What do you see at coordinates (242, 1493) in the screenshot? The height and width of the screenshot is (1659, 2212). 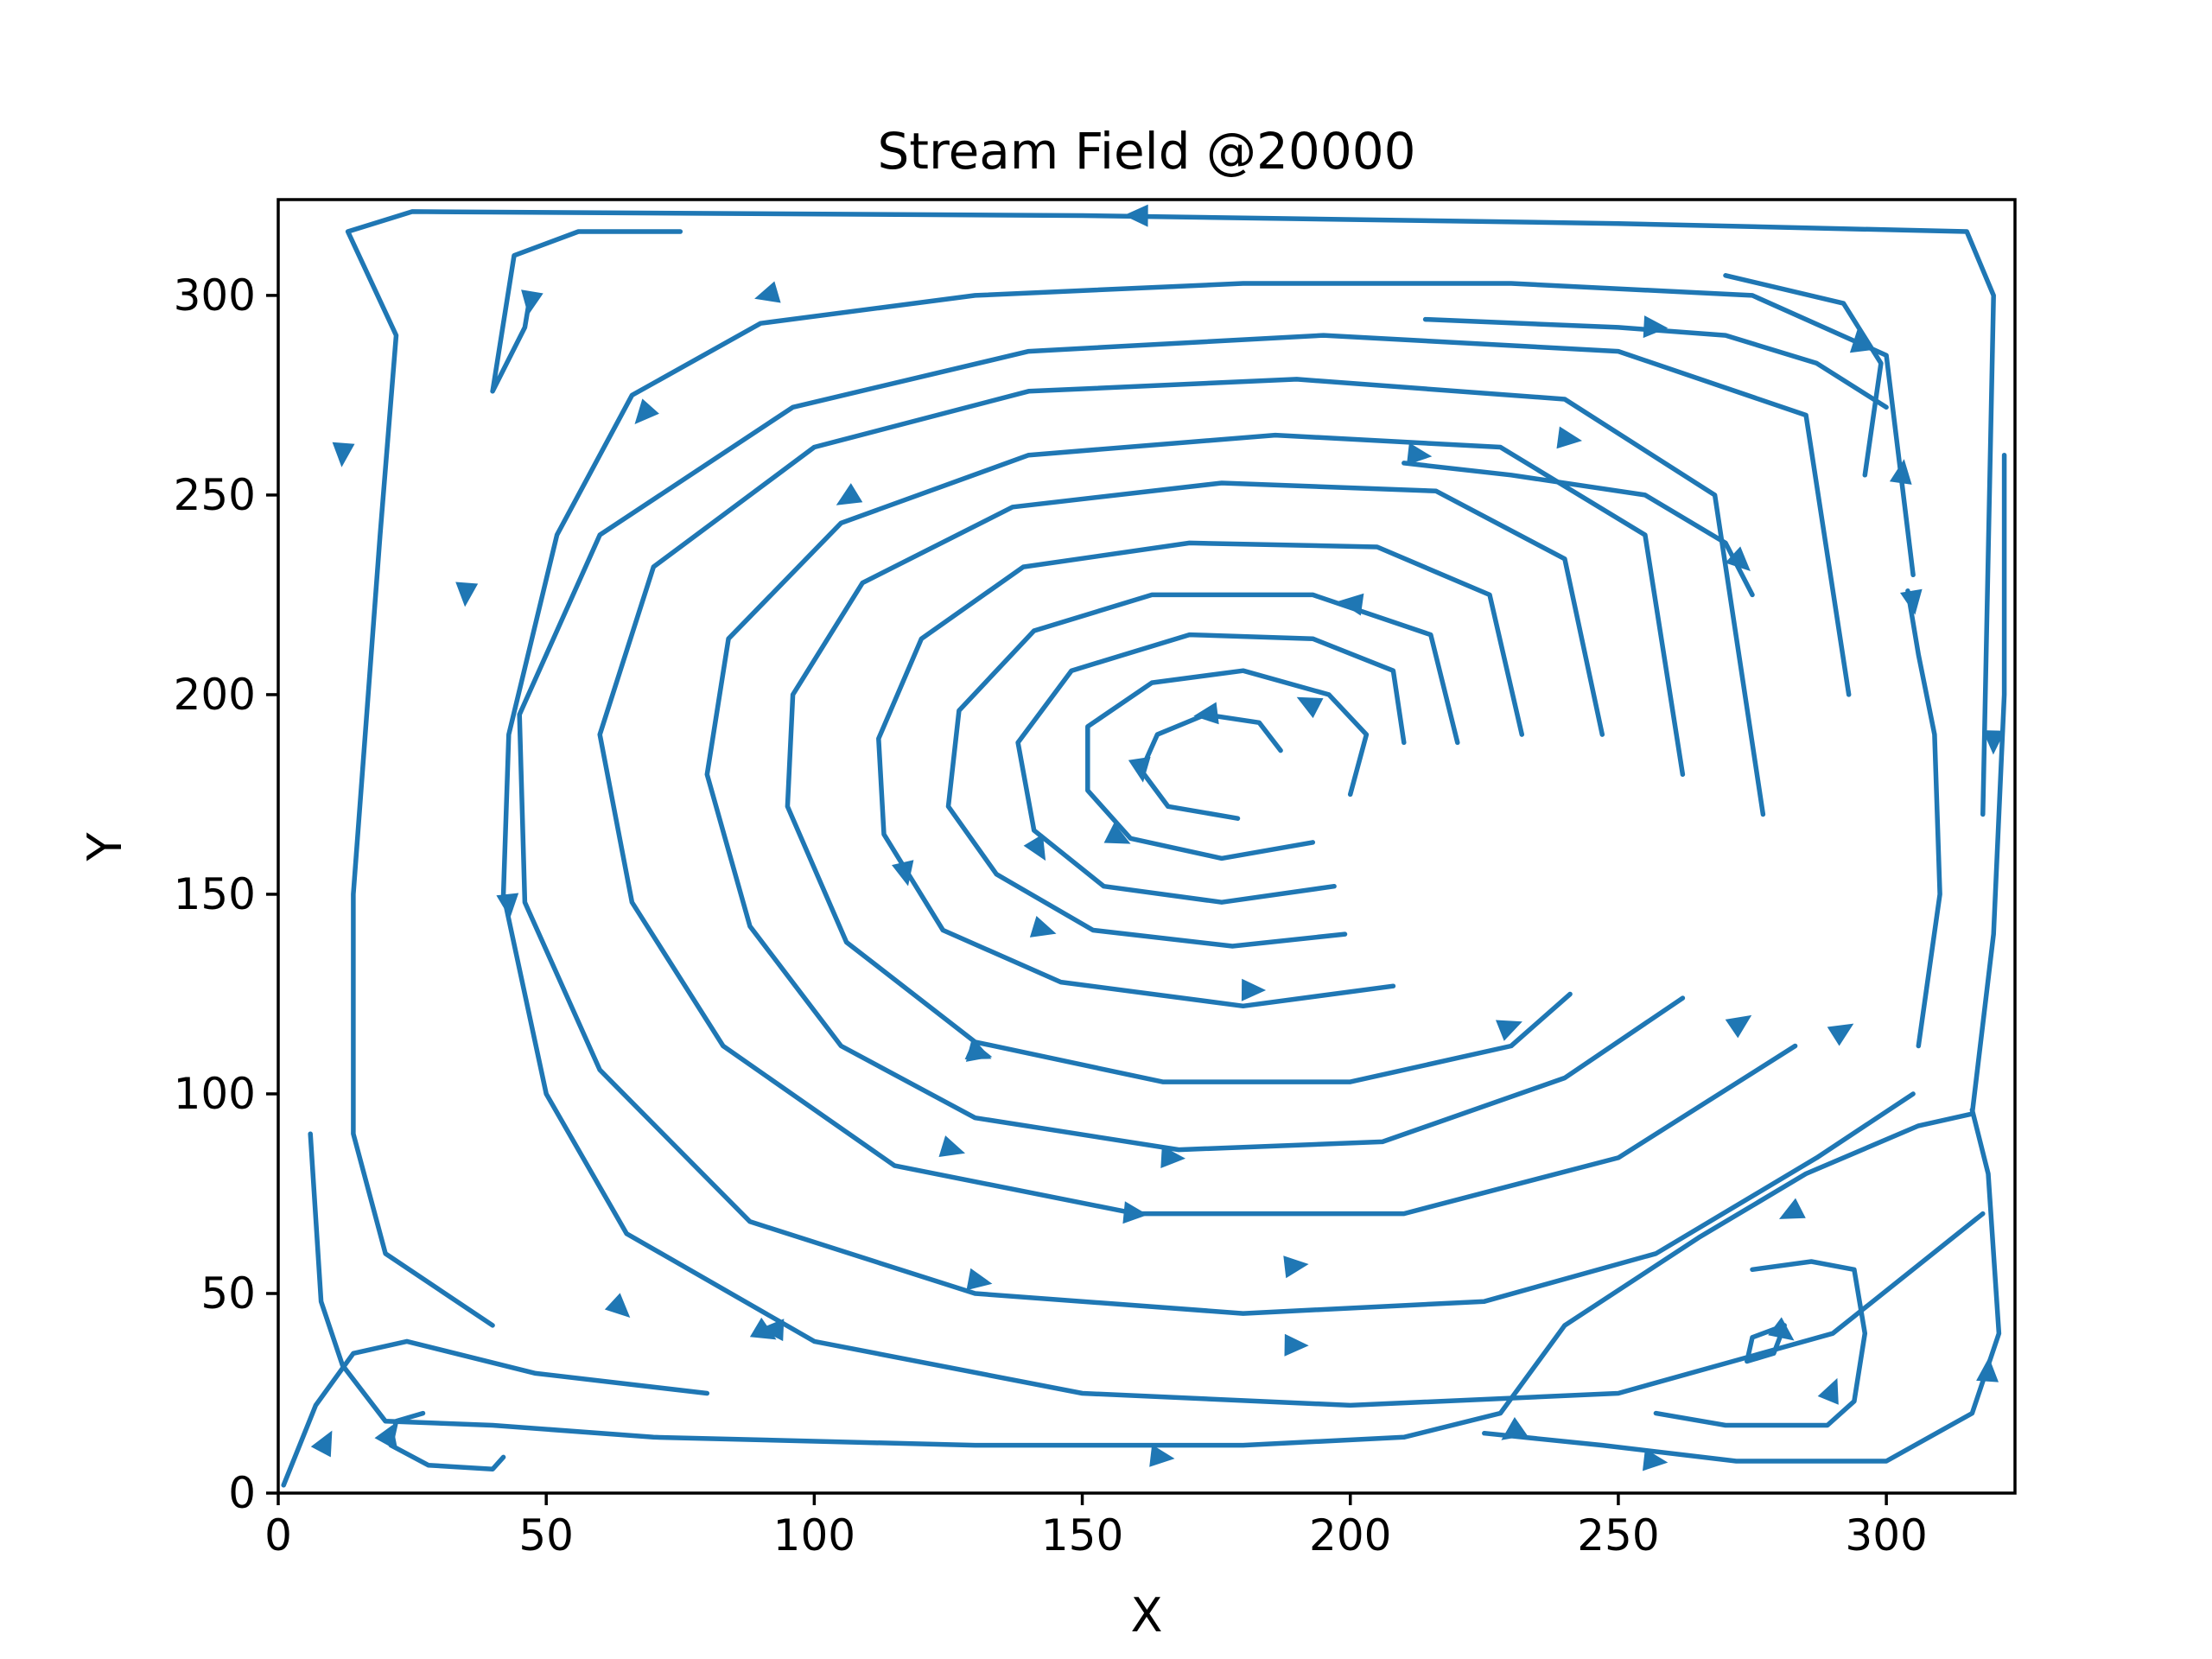 I see `y-tick-label: 0` at bounding box center [242, 1493].